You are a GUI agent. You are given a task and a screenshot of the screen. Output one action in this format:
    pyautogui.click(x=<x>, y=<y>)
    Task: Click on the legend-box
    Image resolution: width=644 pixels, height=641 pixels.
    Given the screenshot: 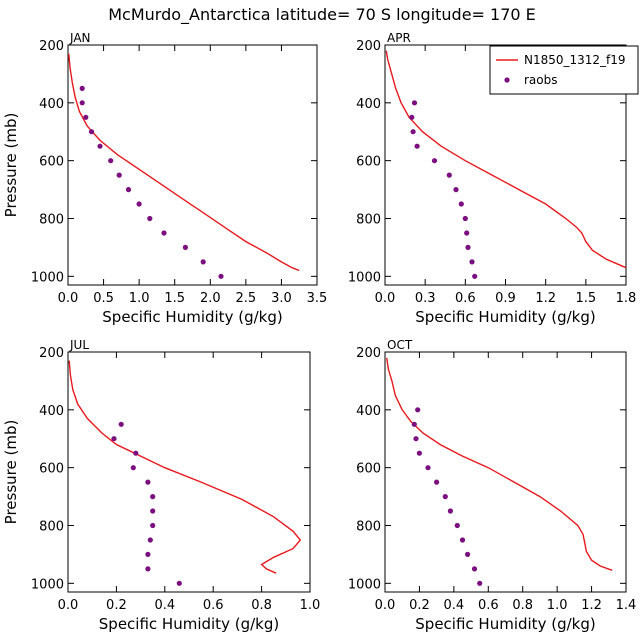 What is the action you would take?
    pyautogui.click(x=564, y=70)
    